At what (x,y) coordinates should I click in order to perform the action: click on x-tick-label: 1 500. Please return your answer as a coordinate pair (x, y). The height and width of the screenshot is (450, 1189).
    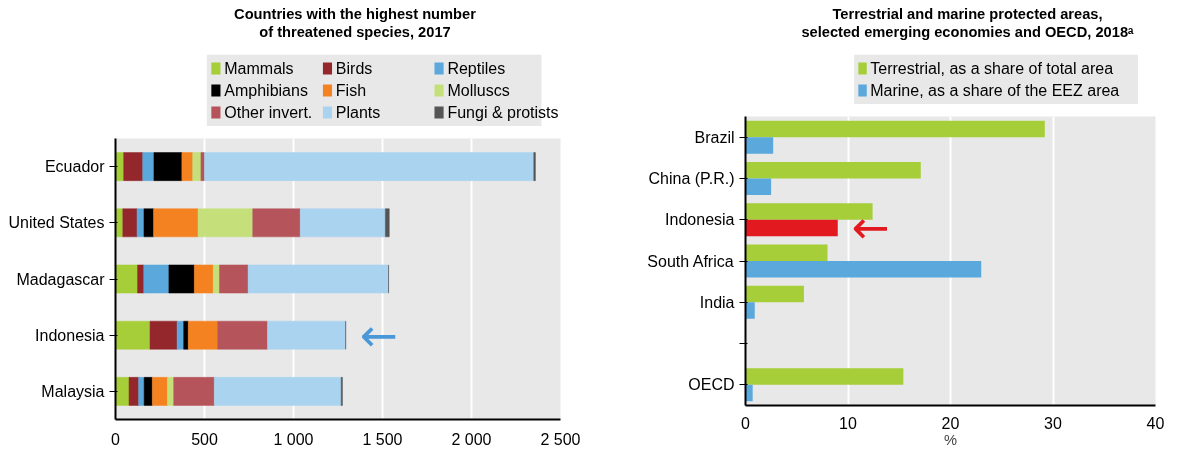
    Looking at the image, I should click on (382, 439).